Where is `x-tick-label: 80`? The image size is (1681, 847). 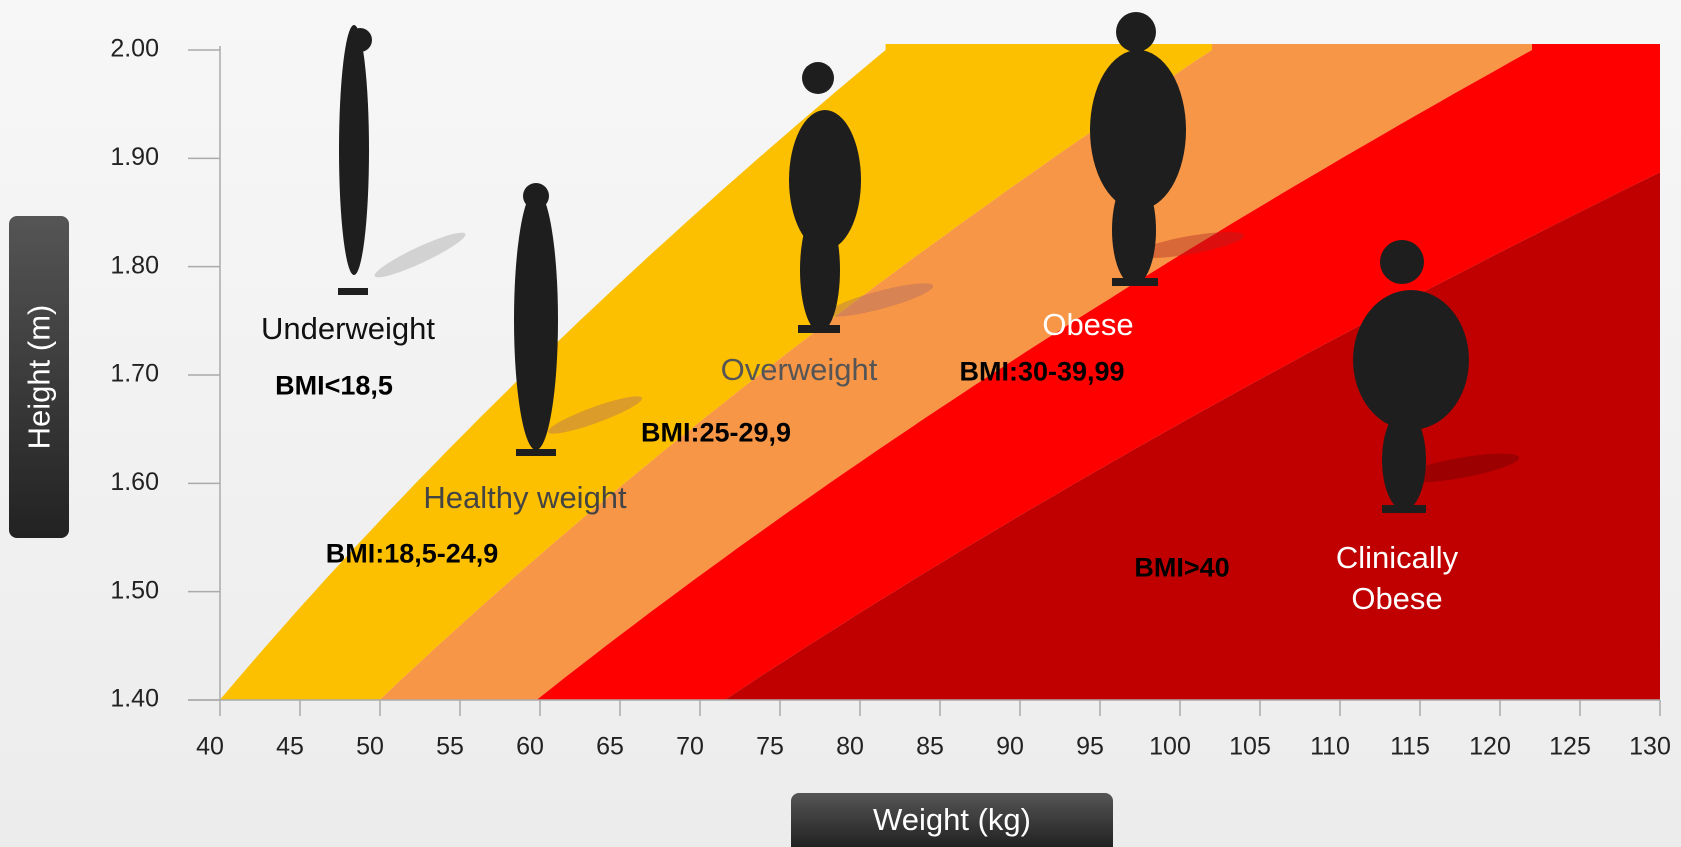
x-tick-label: 80 is located at coordinates (850, 747).